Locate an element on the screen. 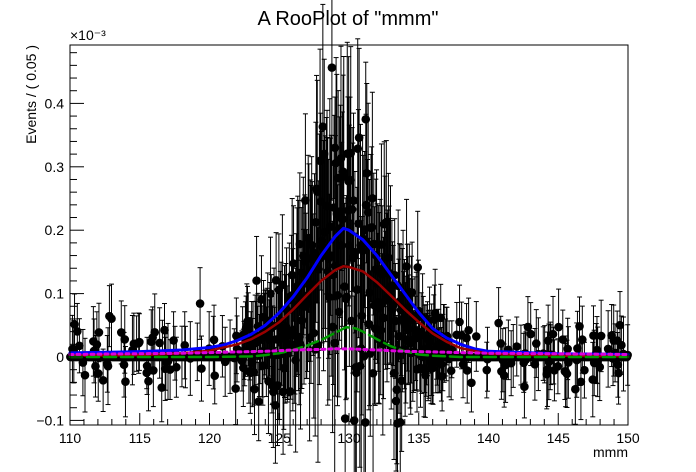  x-tick-label: 125 is located at coordinates (280, 438).